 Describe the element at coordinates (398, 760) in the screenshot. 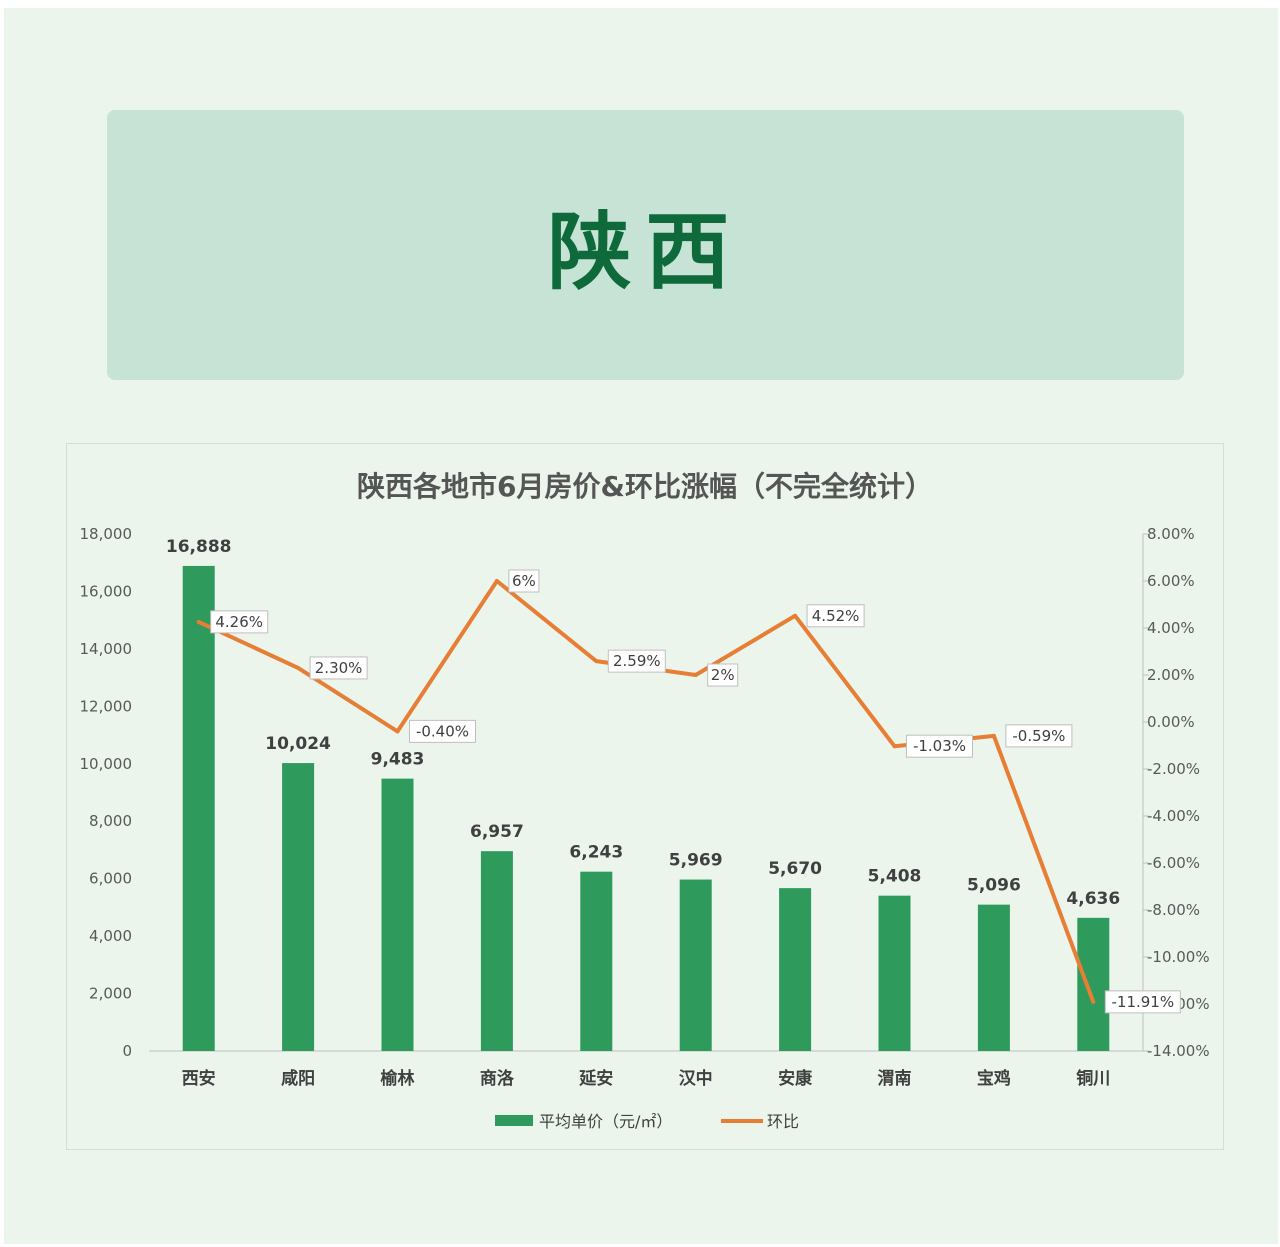

I see `bar-data-label: 9,483` at that location.